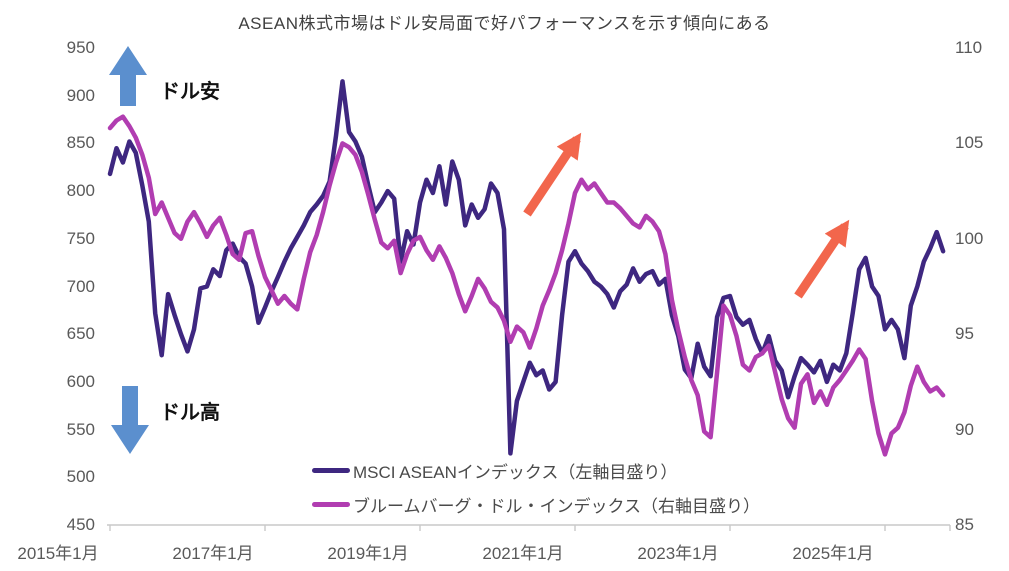  I want to click on axis-tick-label: 2017年1月, so click(213, 553).